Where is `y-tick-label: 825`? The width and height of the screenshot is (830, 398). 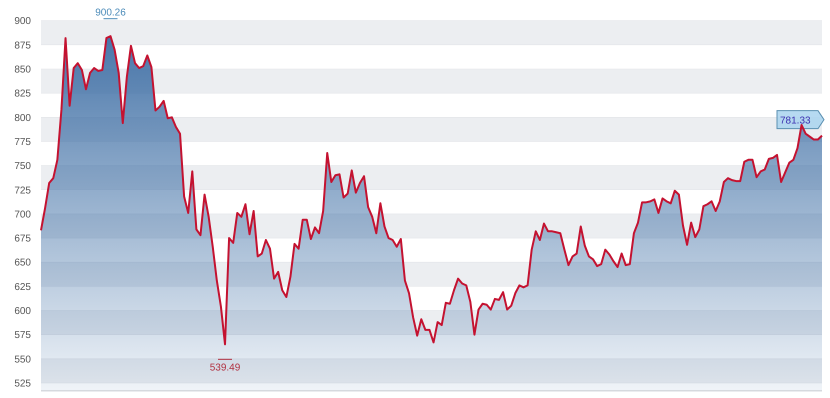 y-tick-label: 825 is located at coordinates (23, 94).